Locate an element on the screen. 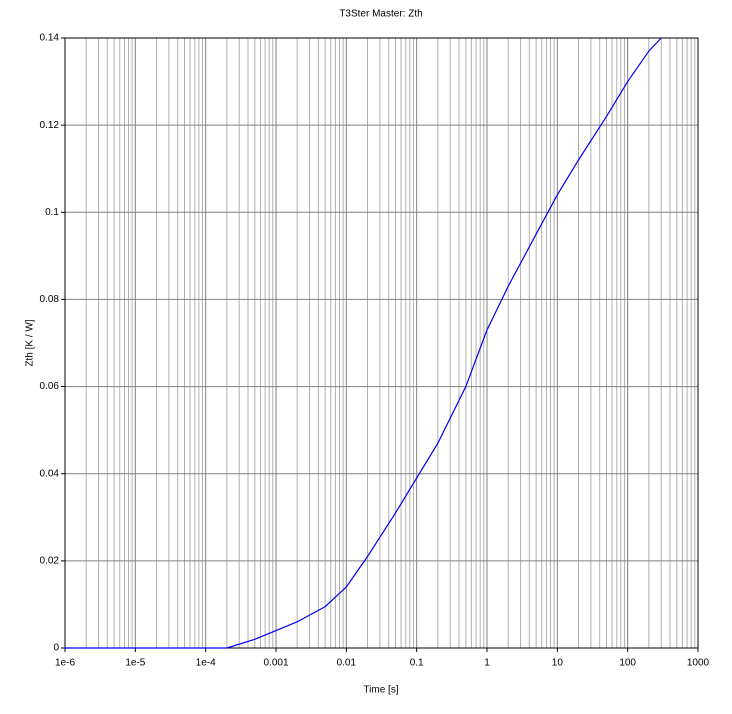 Image resolution: width=732 pixels, height=714 pixels. y-tick-label: 0.12 is located at coordinates (50, 125).